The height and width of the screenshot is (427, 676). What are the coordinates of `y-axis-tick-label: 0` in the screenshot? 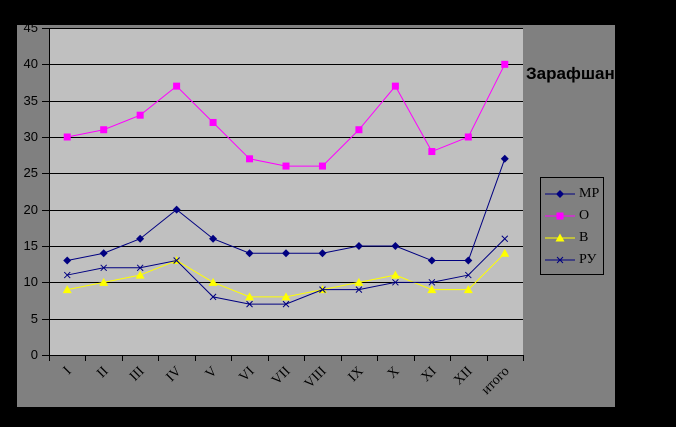 It's located at (34, 354).